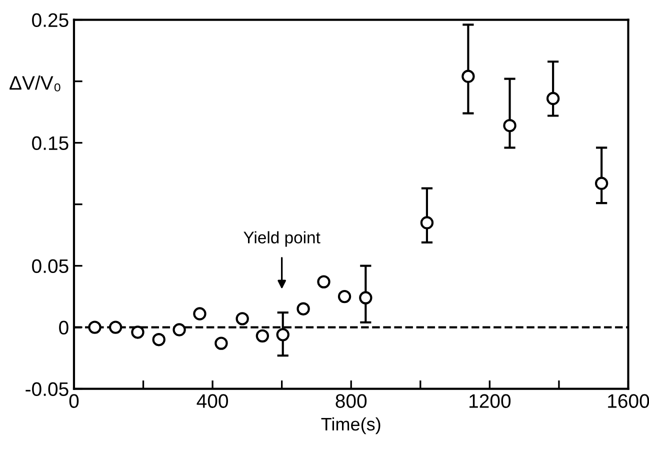  I want to click on x-tick-label: 800, so click(351, 401).